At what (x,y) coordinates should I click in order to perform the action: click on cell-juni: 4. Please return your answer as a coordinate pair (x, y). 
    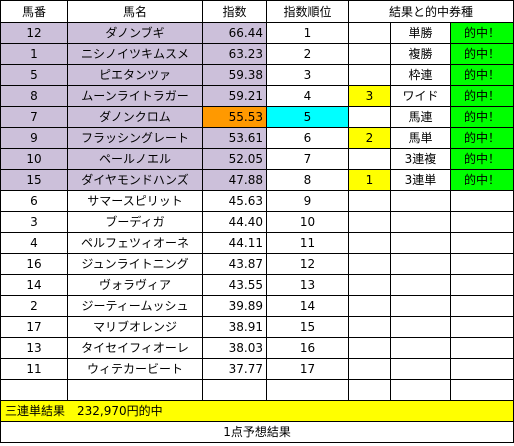
    Looking at the image, I should click on (307, 96).